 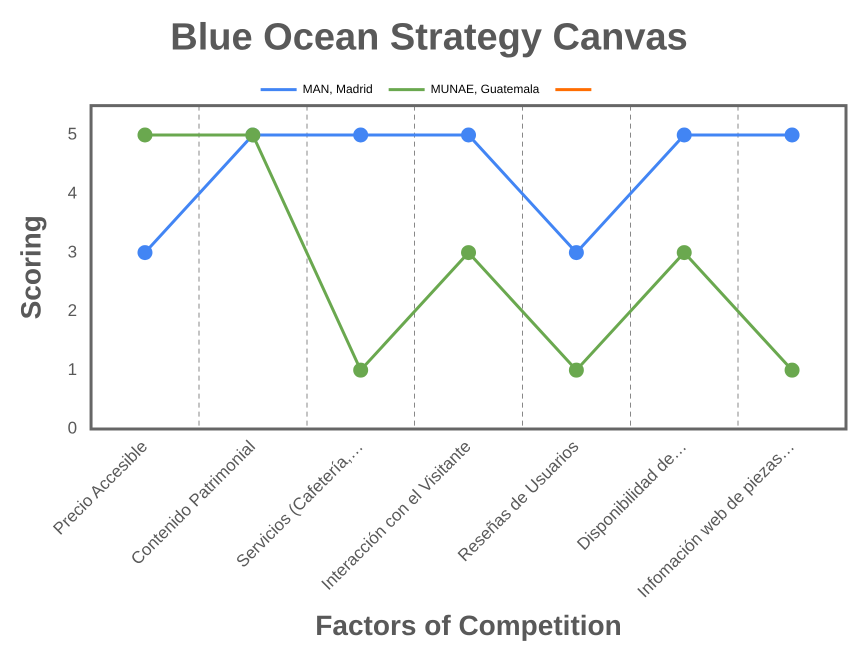 What do you see at coordinates (73, 428) in the screenshot?
I see `y-tick-label: 0` at bounding box center [73, 428].